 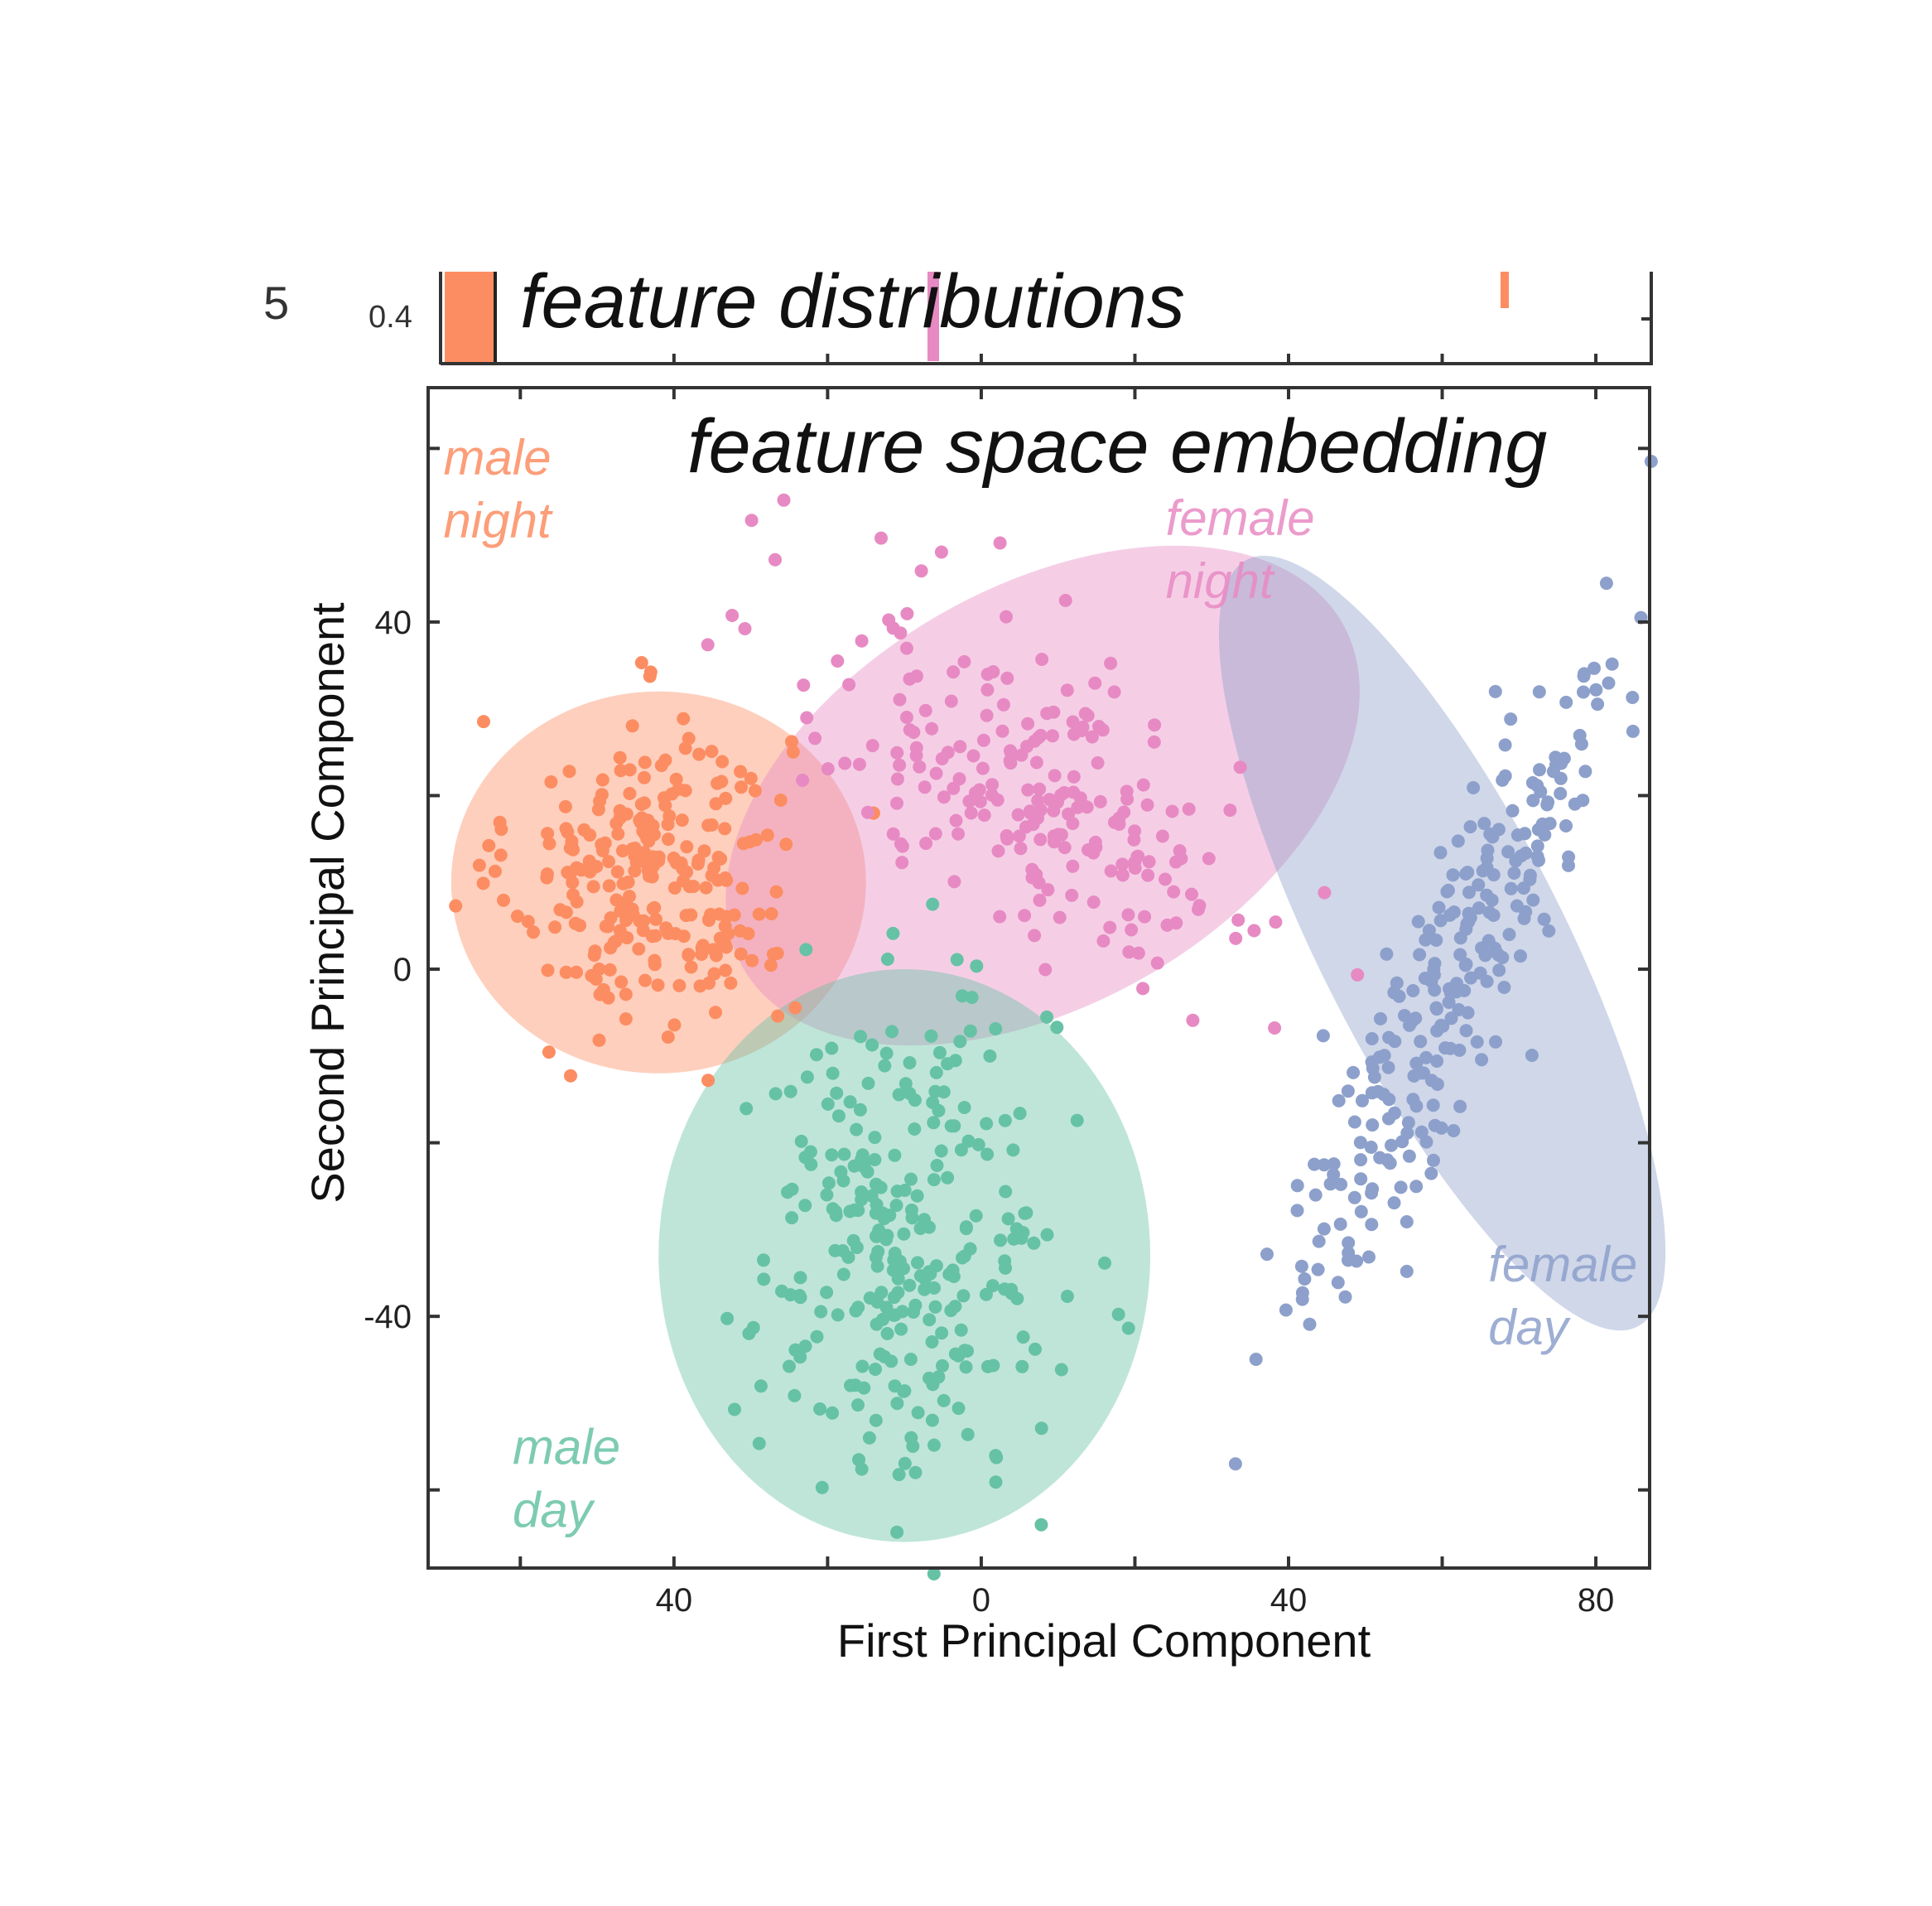 What do you see at coordinates (904, 1255) in the screenshot?
I see `male-day-ellipse` at bounding box center [904, 1255].